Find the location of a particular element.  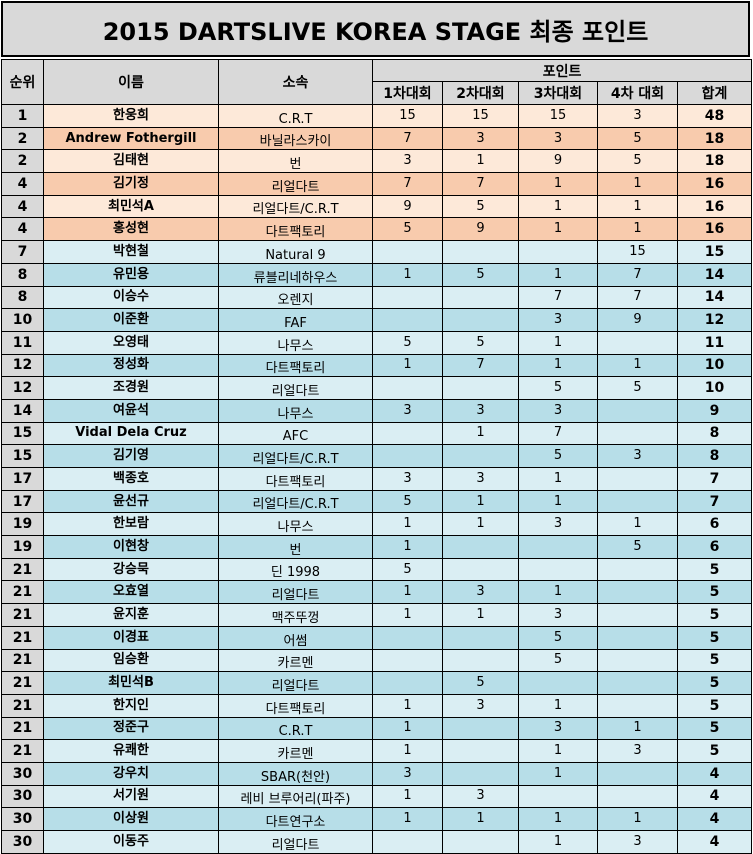

club-cell: Natural 9 is located at coordinates (295, 252).